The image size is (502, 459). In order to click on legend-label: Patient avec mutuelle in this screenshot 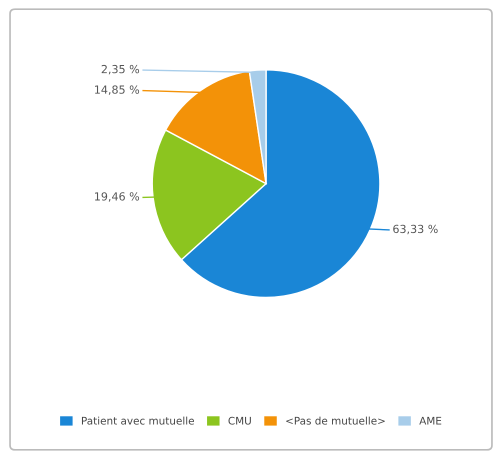, I will do `click(138, 420)`.